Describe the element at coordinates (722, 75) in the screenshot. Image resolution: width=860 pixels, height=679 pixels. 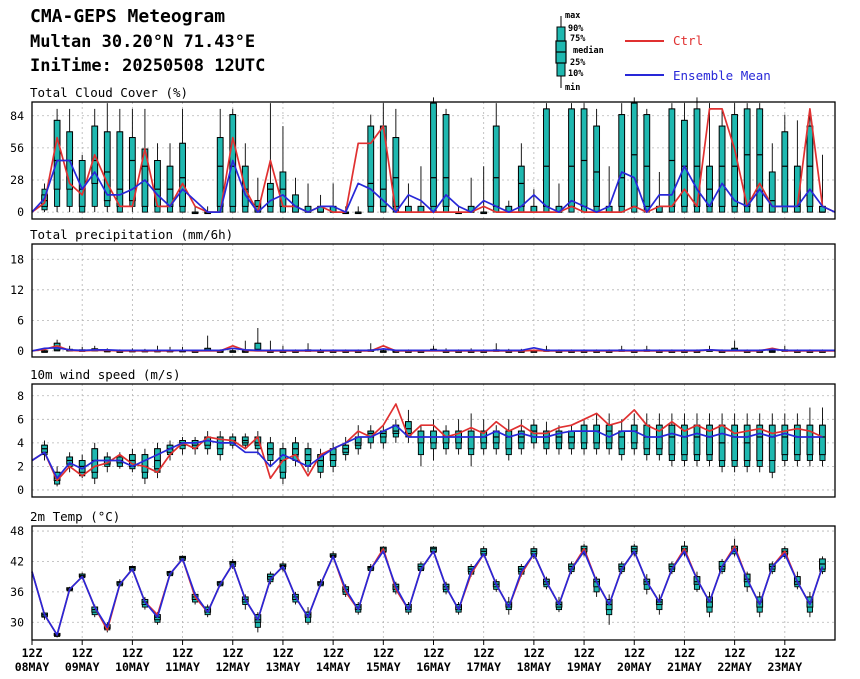
I see `legend-mean-label: Ensemble Mean` at that location.